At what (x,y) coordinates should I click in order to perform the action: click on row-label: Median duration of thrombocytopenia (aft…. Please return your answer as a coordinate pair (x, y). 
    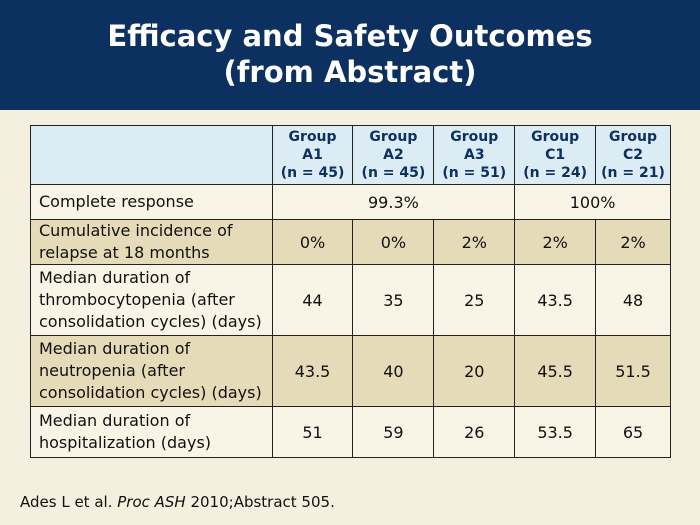
    Looking at the image, I should click on (151, 300).